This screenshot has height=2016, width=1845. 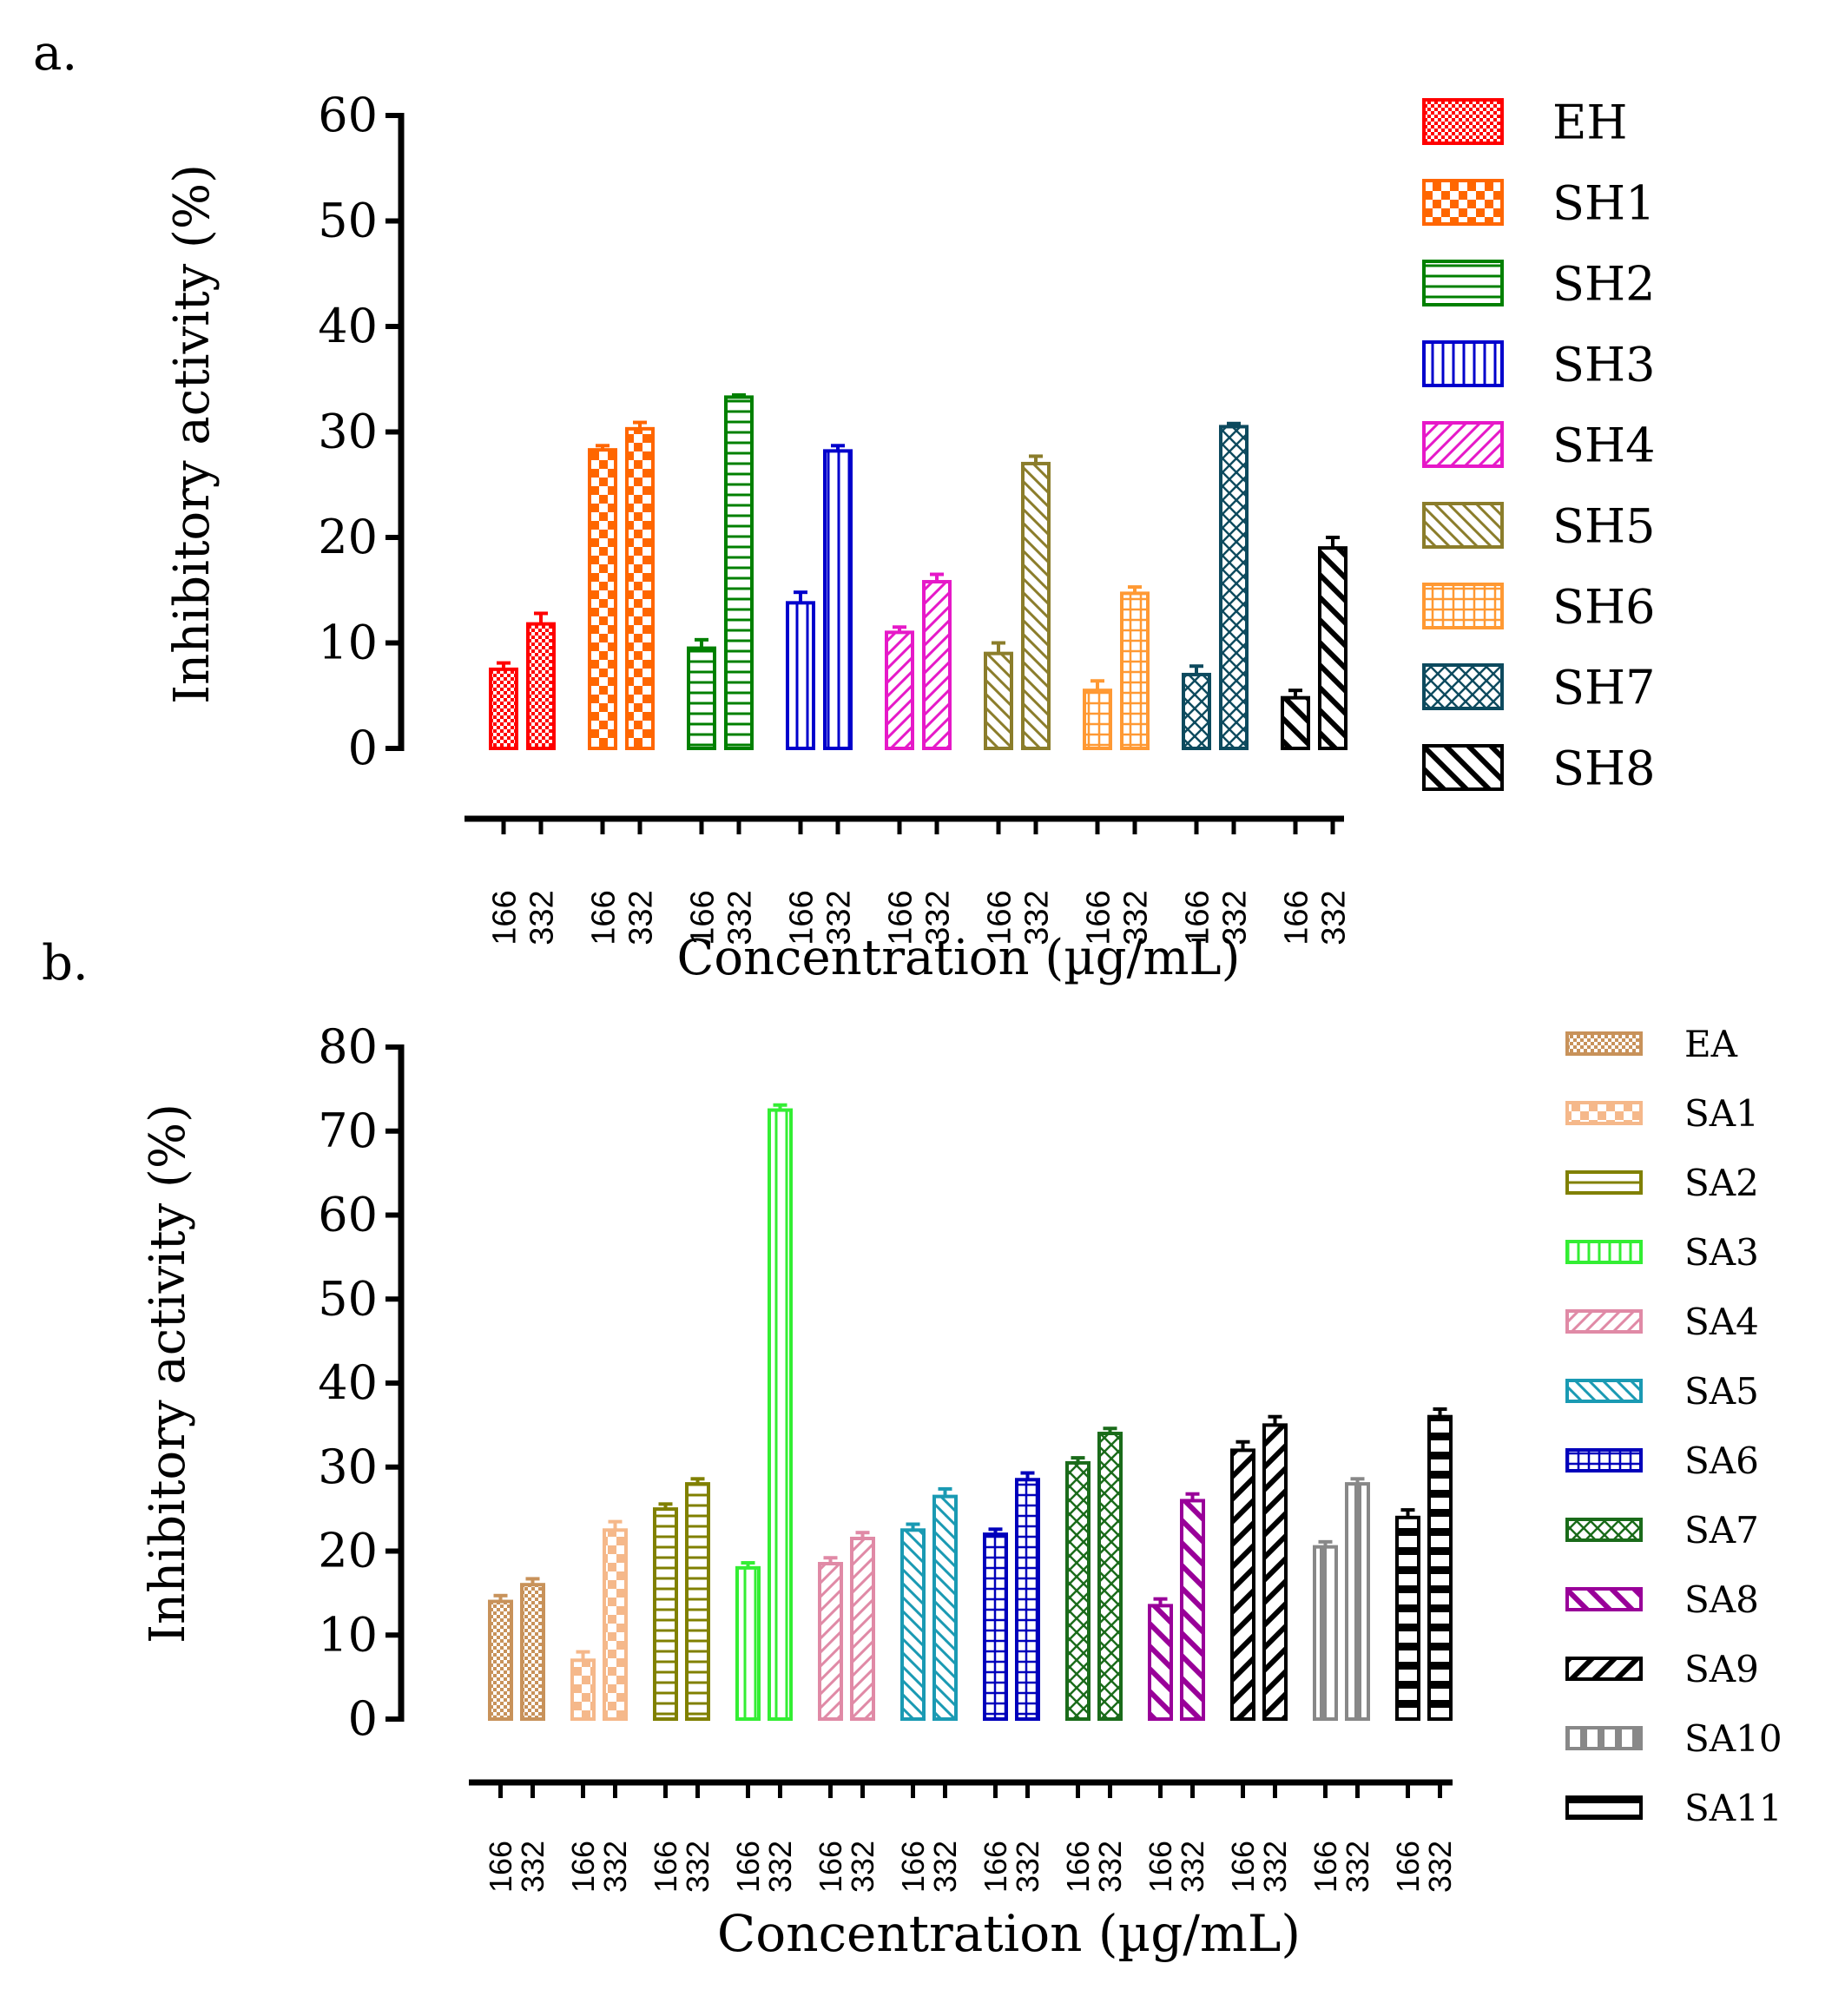 I want to click on panel-b-y-tick-label: 0, so click(x=363, y=1718).